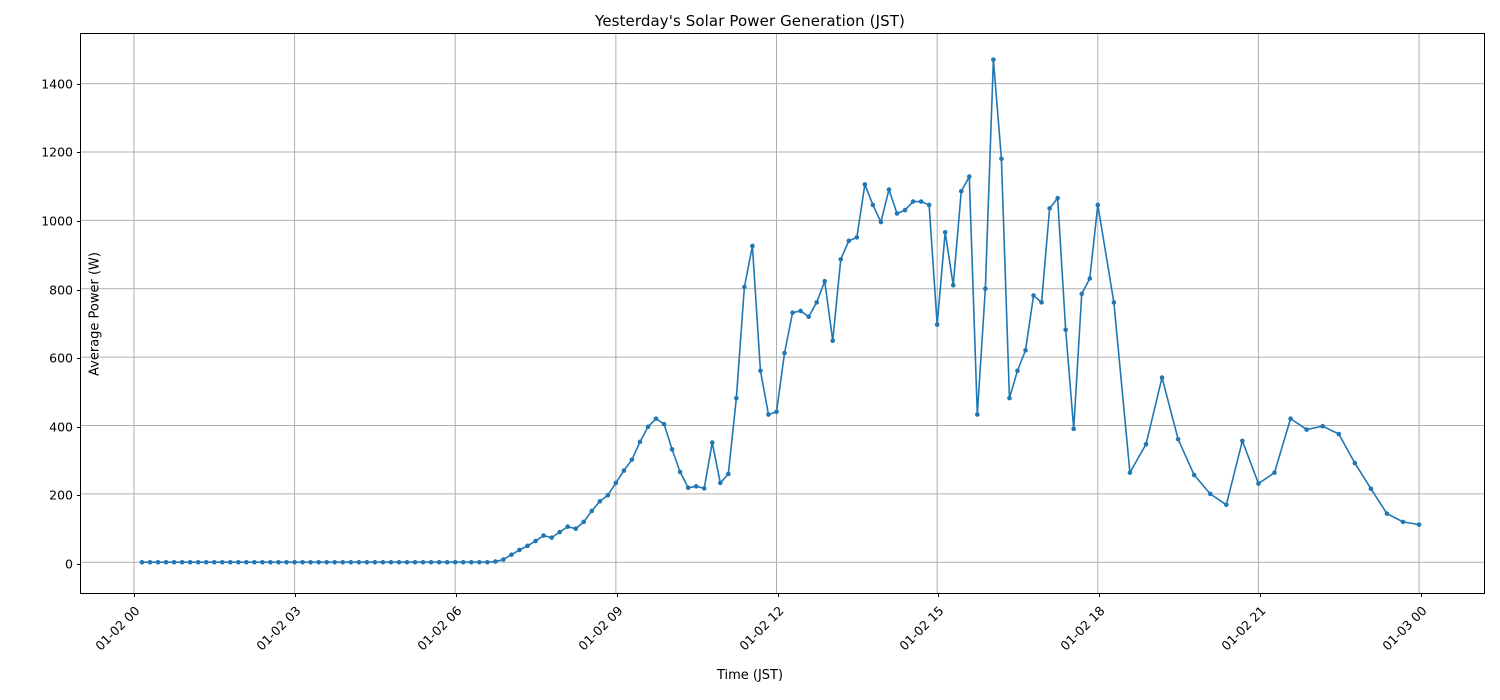 The height and width of the screenshot is (700, 1500). Describe the element at coordinates (761, 628) in the screenshot. I see `x-tick-label: 01-02 12` at that location.